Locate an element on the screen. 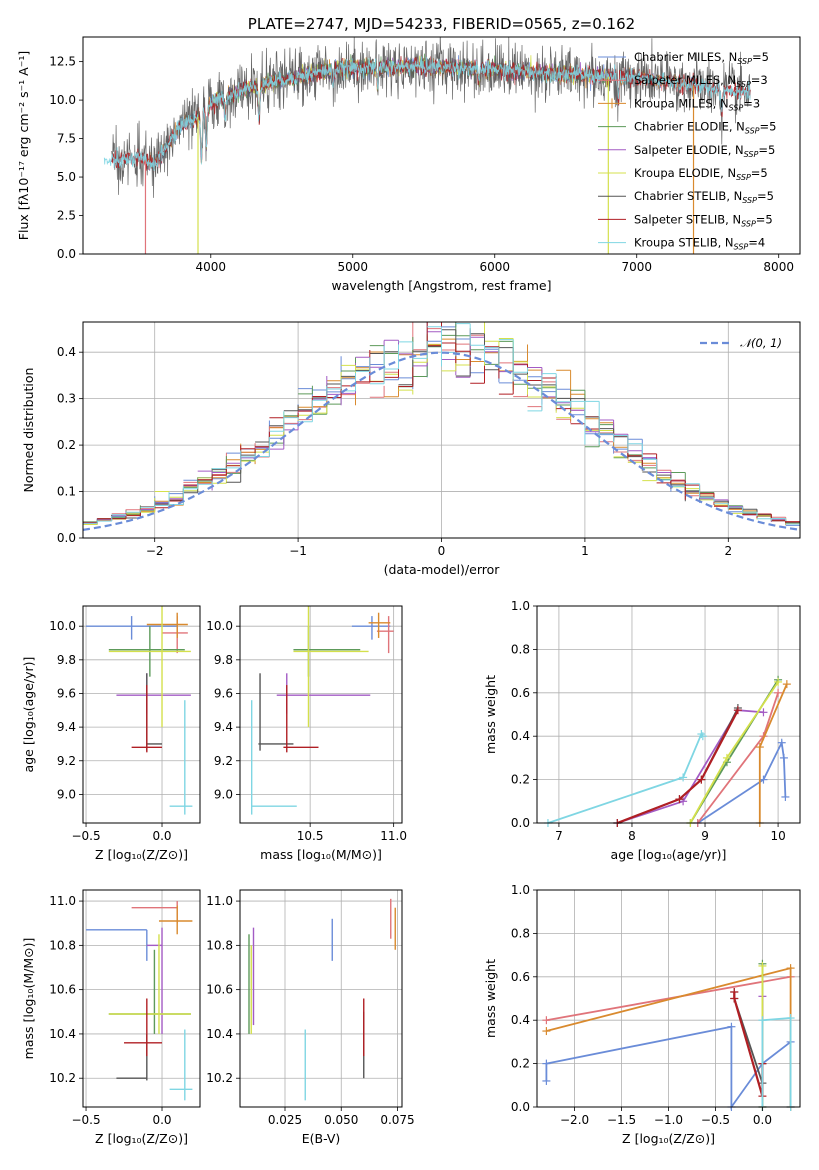 This screenshot has height=1170, width=819. x-tick-label: −2 is located at coordinates (155, 551).